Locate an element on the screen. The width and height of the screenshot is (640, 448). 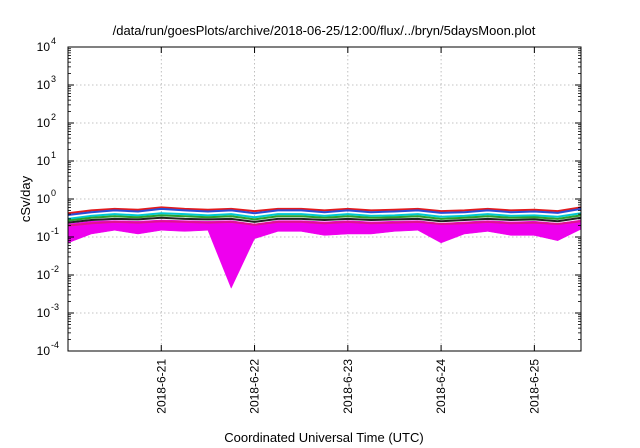
y-tick-exponent: 3 is located at coordinates (53, 79).